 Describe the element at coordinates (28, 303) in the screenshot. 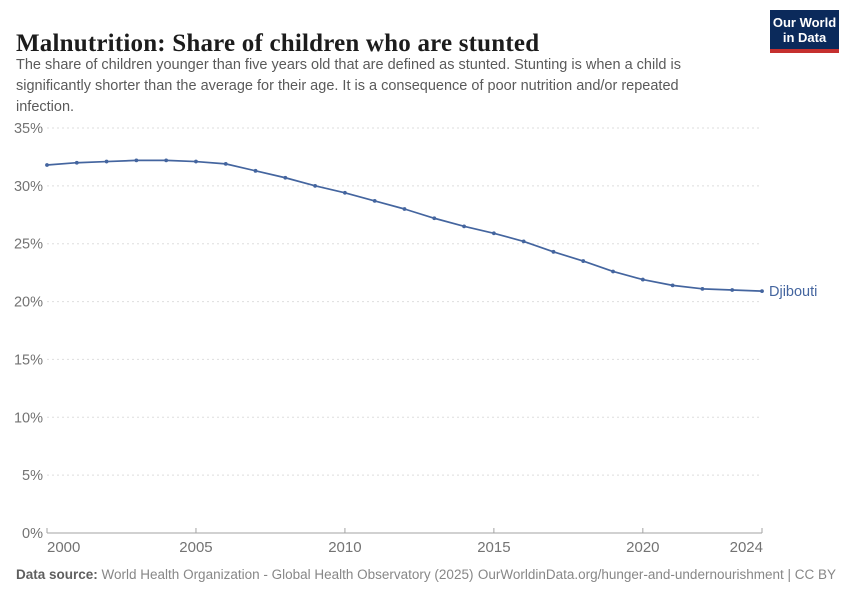

I see `y-tick-label: 20%` at that location.